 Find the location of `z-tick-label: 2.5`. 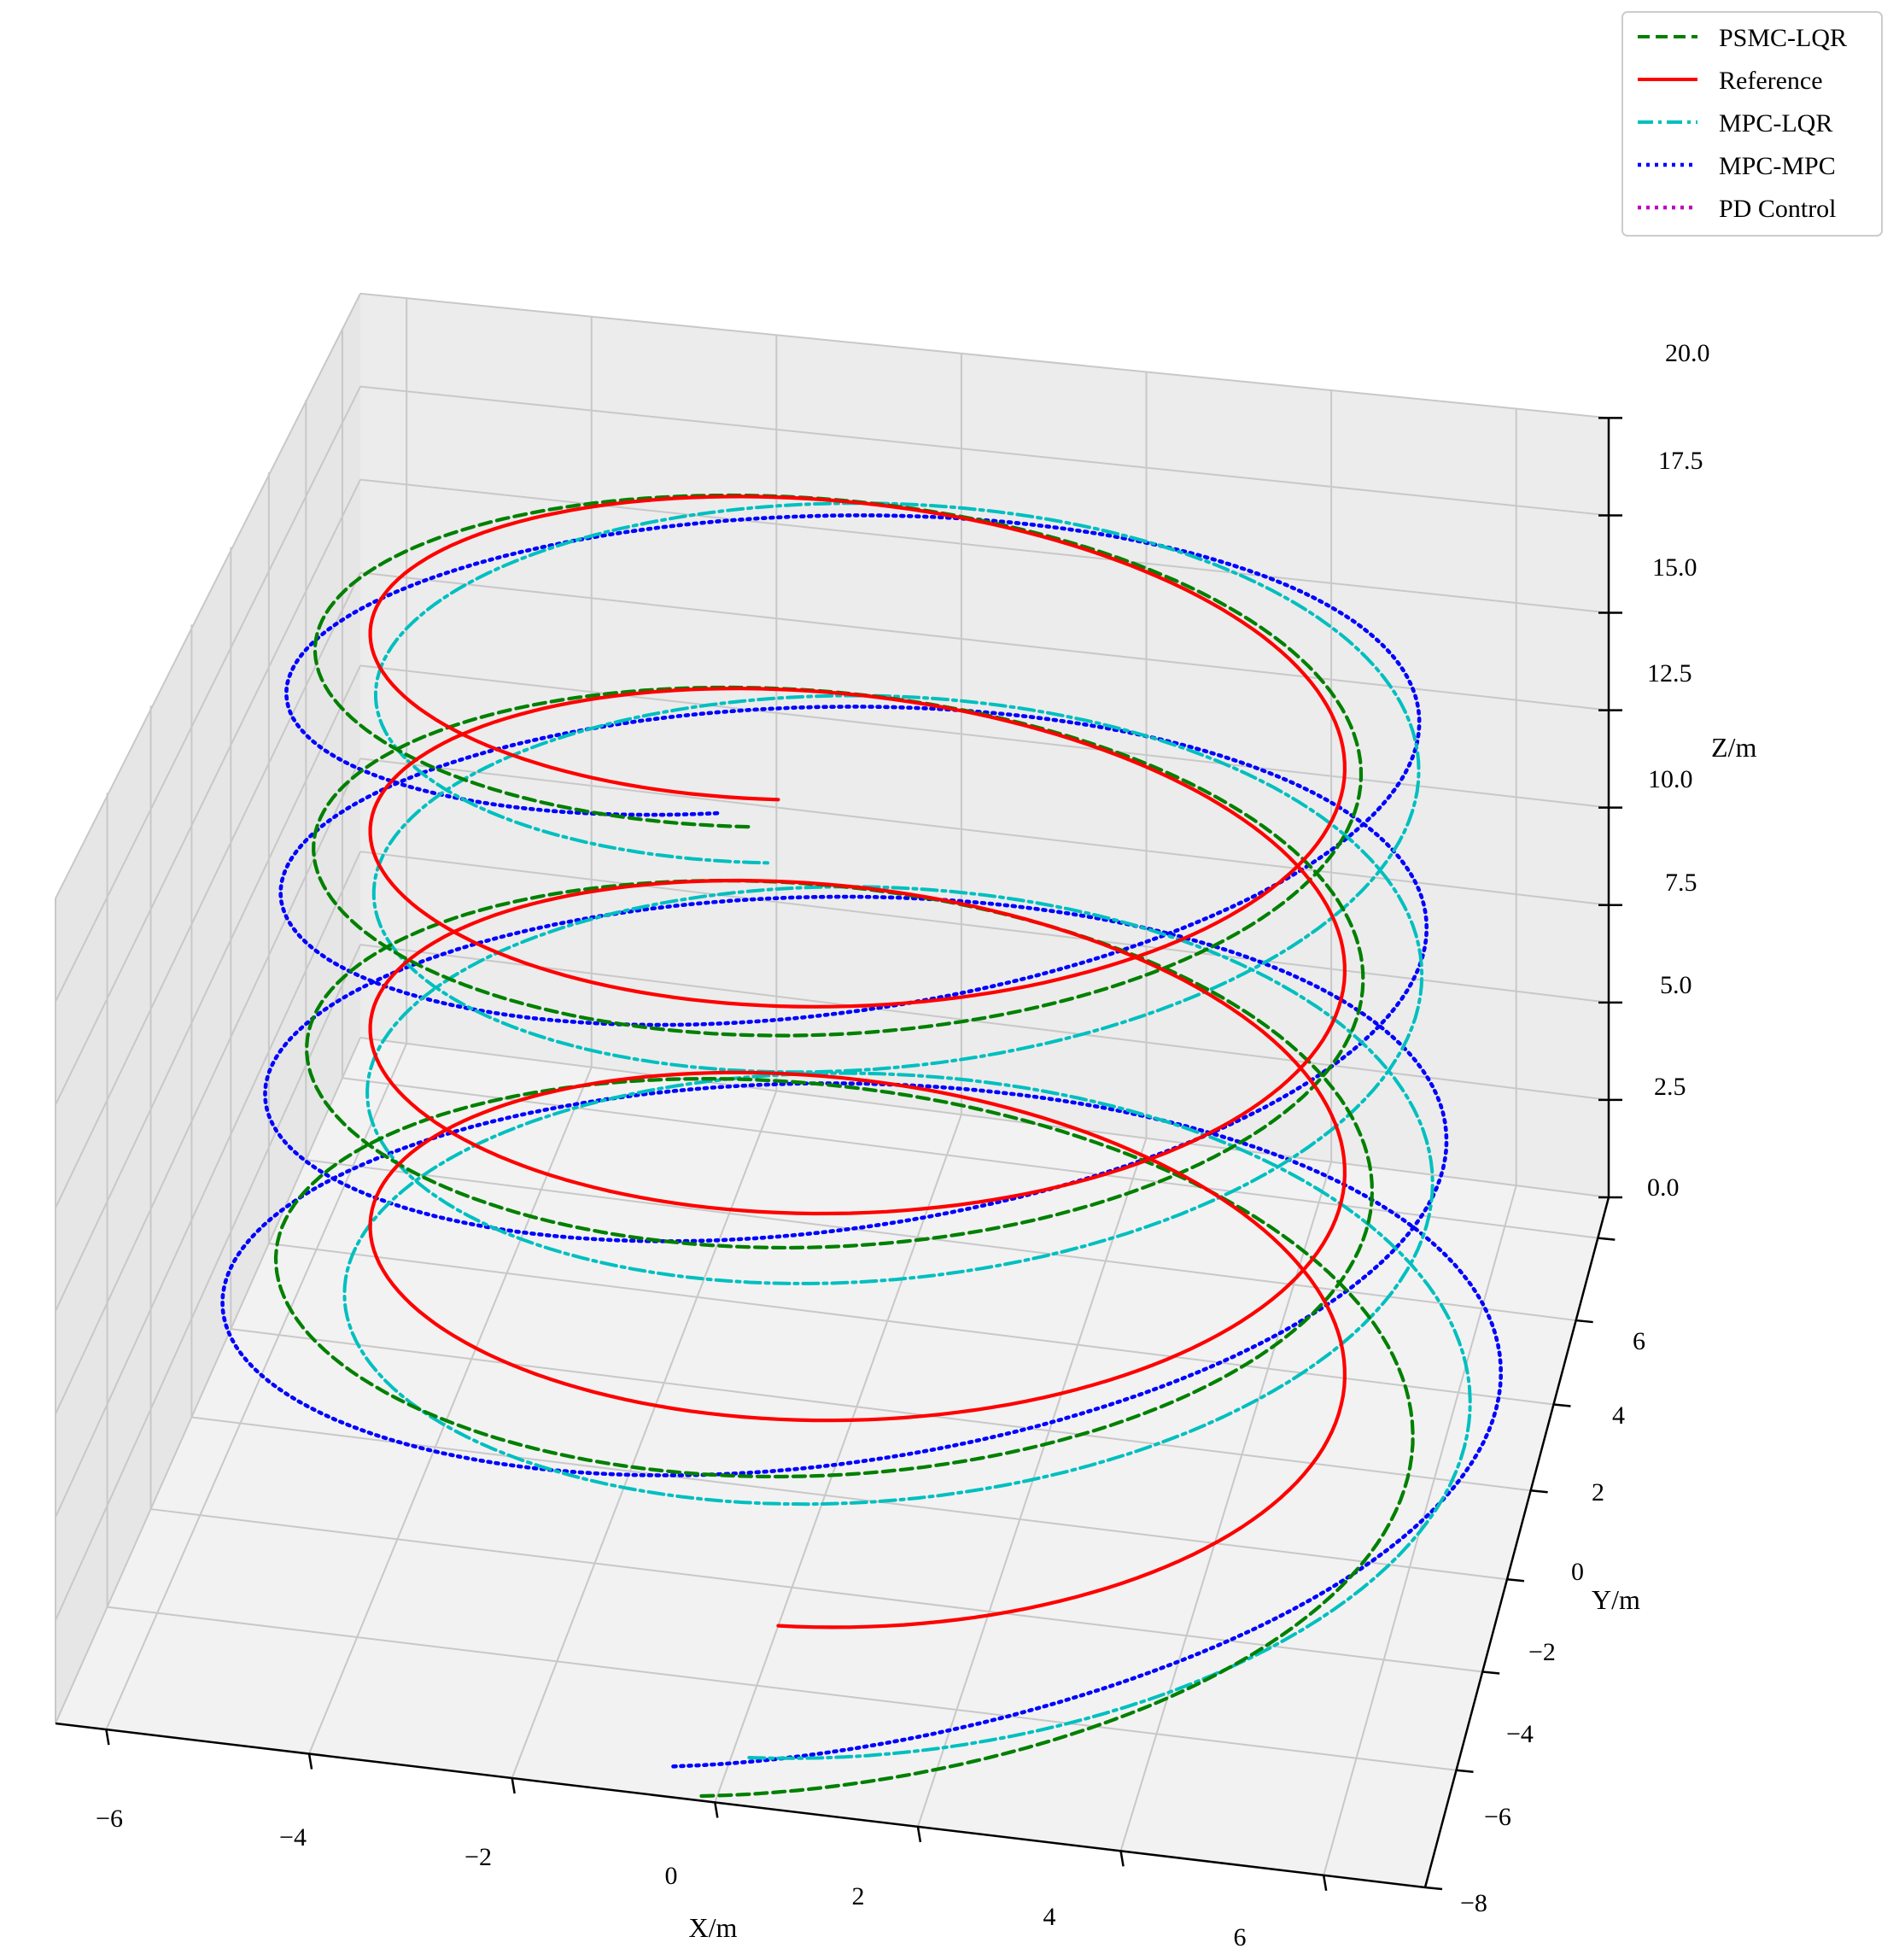

z-tick-label: 2.5 is located at coordinates (1670, 1087).